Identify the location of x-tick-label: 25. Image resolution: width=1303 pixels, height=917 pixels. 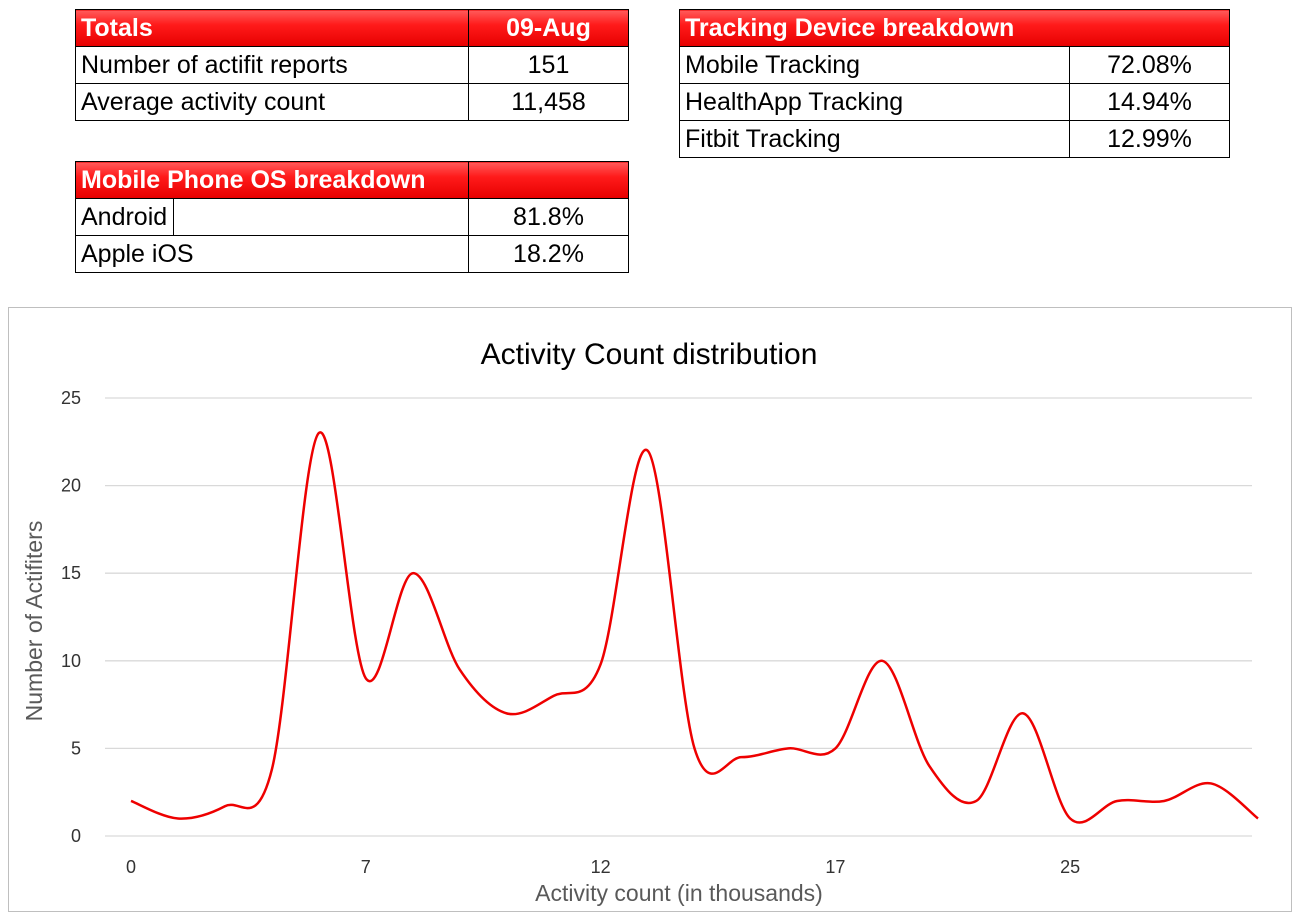
(1070, 867).